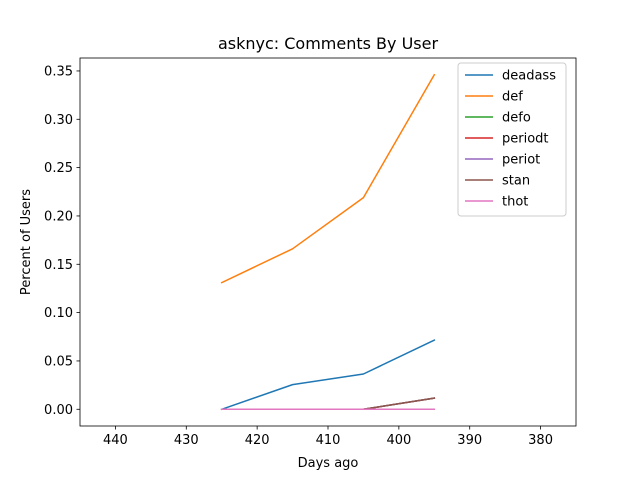 This screenshot has width=640, height=484. Describe the element at coordinates (58, 410) in the screenshot. I see `y-tick-label: 0.00` at that location.